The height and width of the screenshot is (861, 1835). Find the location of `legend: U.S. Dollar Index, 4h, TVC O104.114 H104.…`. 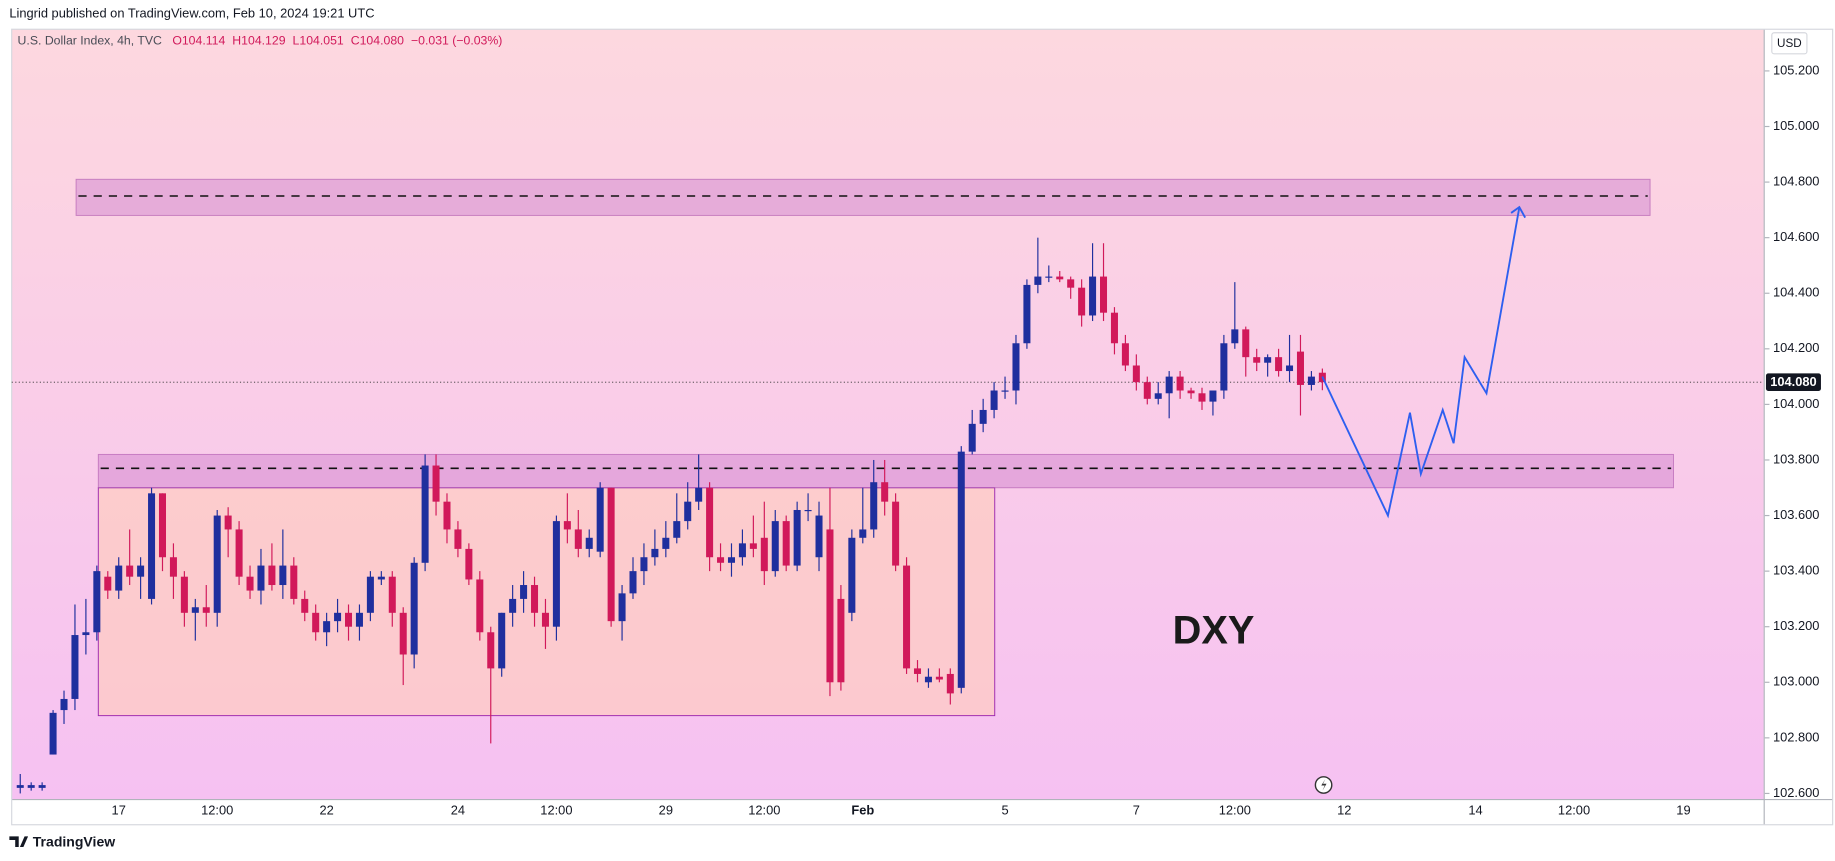

legend: U.S. Dollar Index, 4h, TVC O104.114 H104.… is located at coordinates (260, 41).